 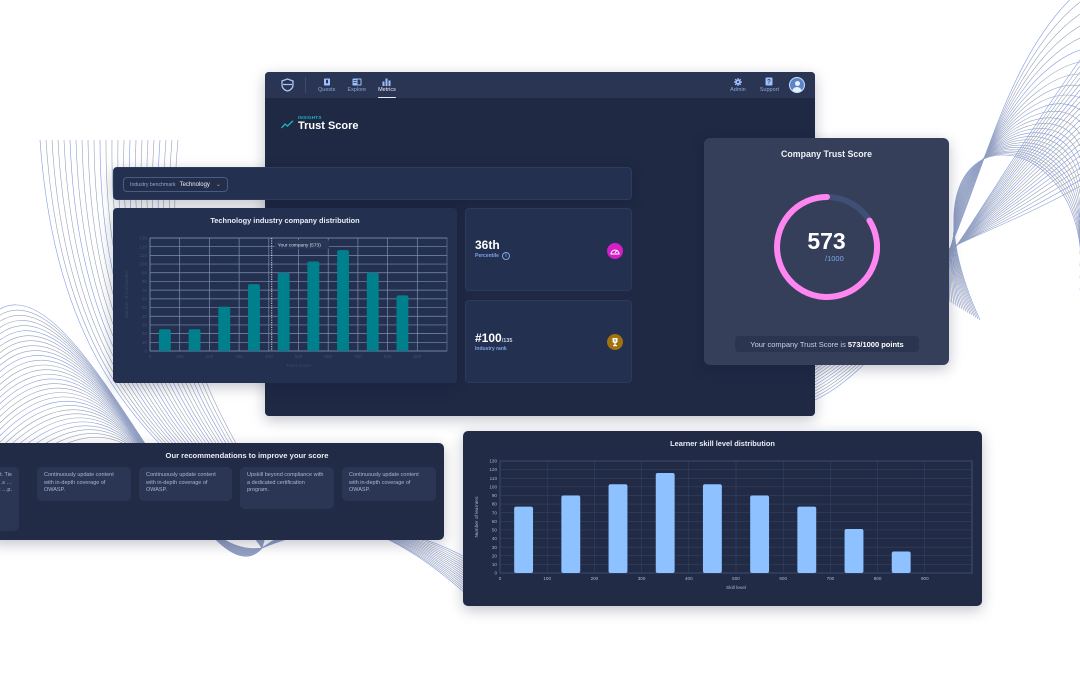 I want to click on percentile-value: 36th, so click(x=487, y=245).